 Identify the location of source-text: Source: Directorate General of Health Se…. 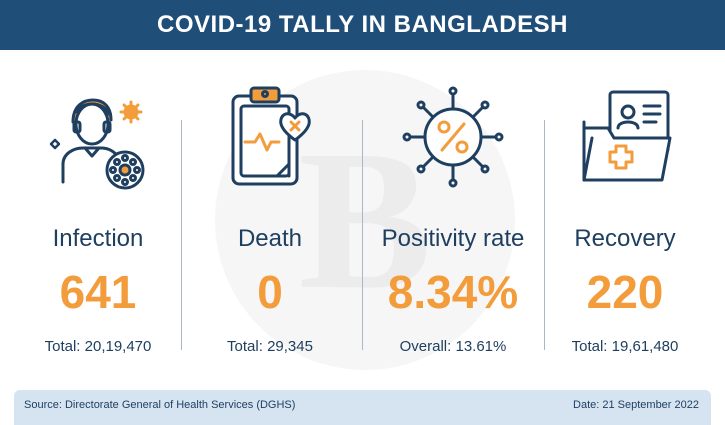
(160, 405).